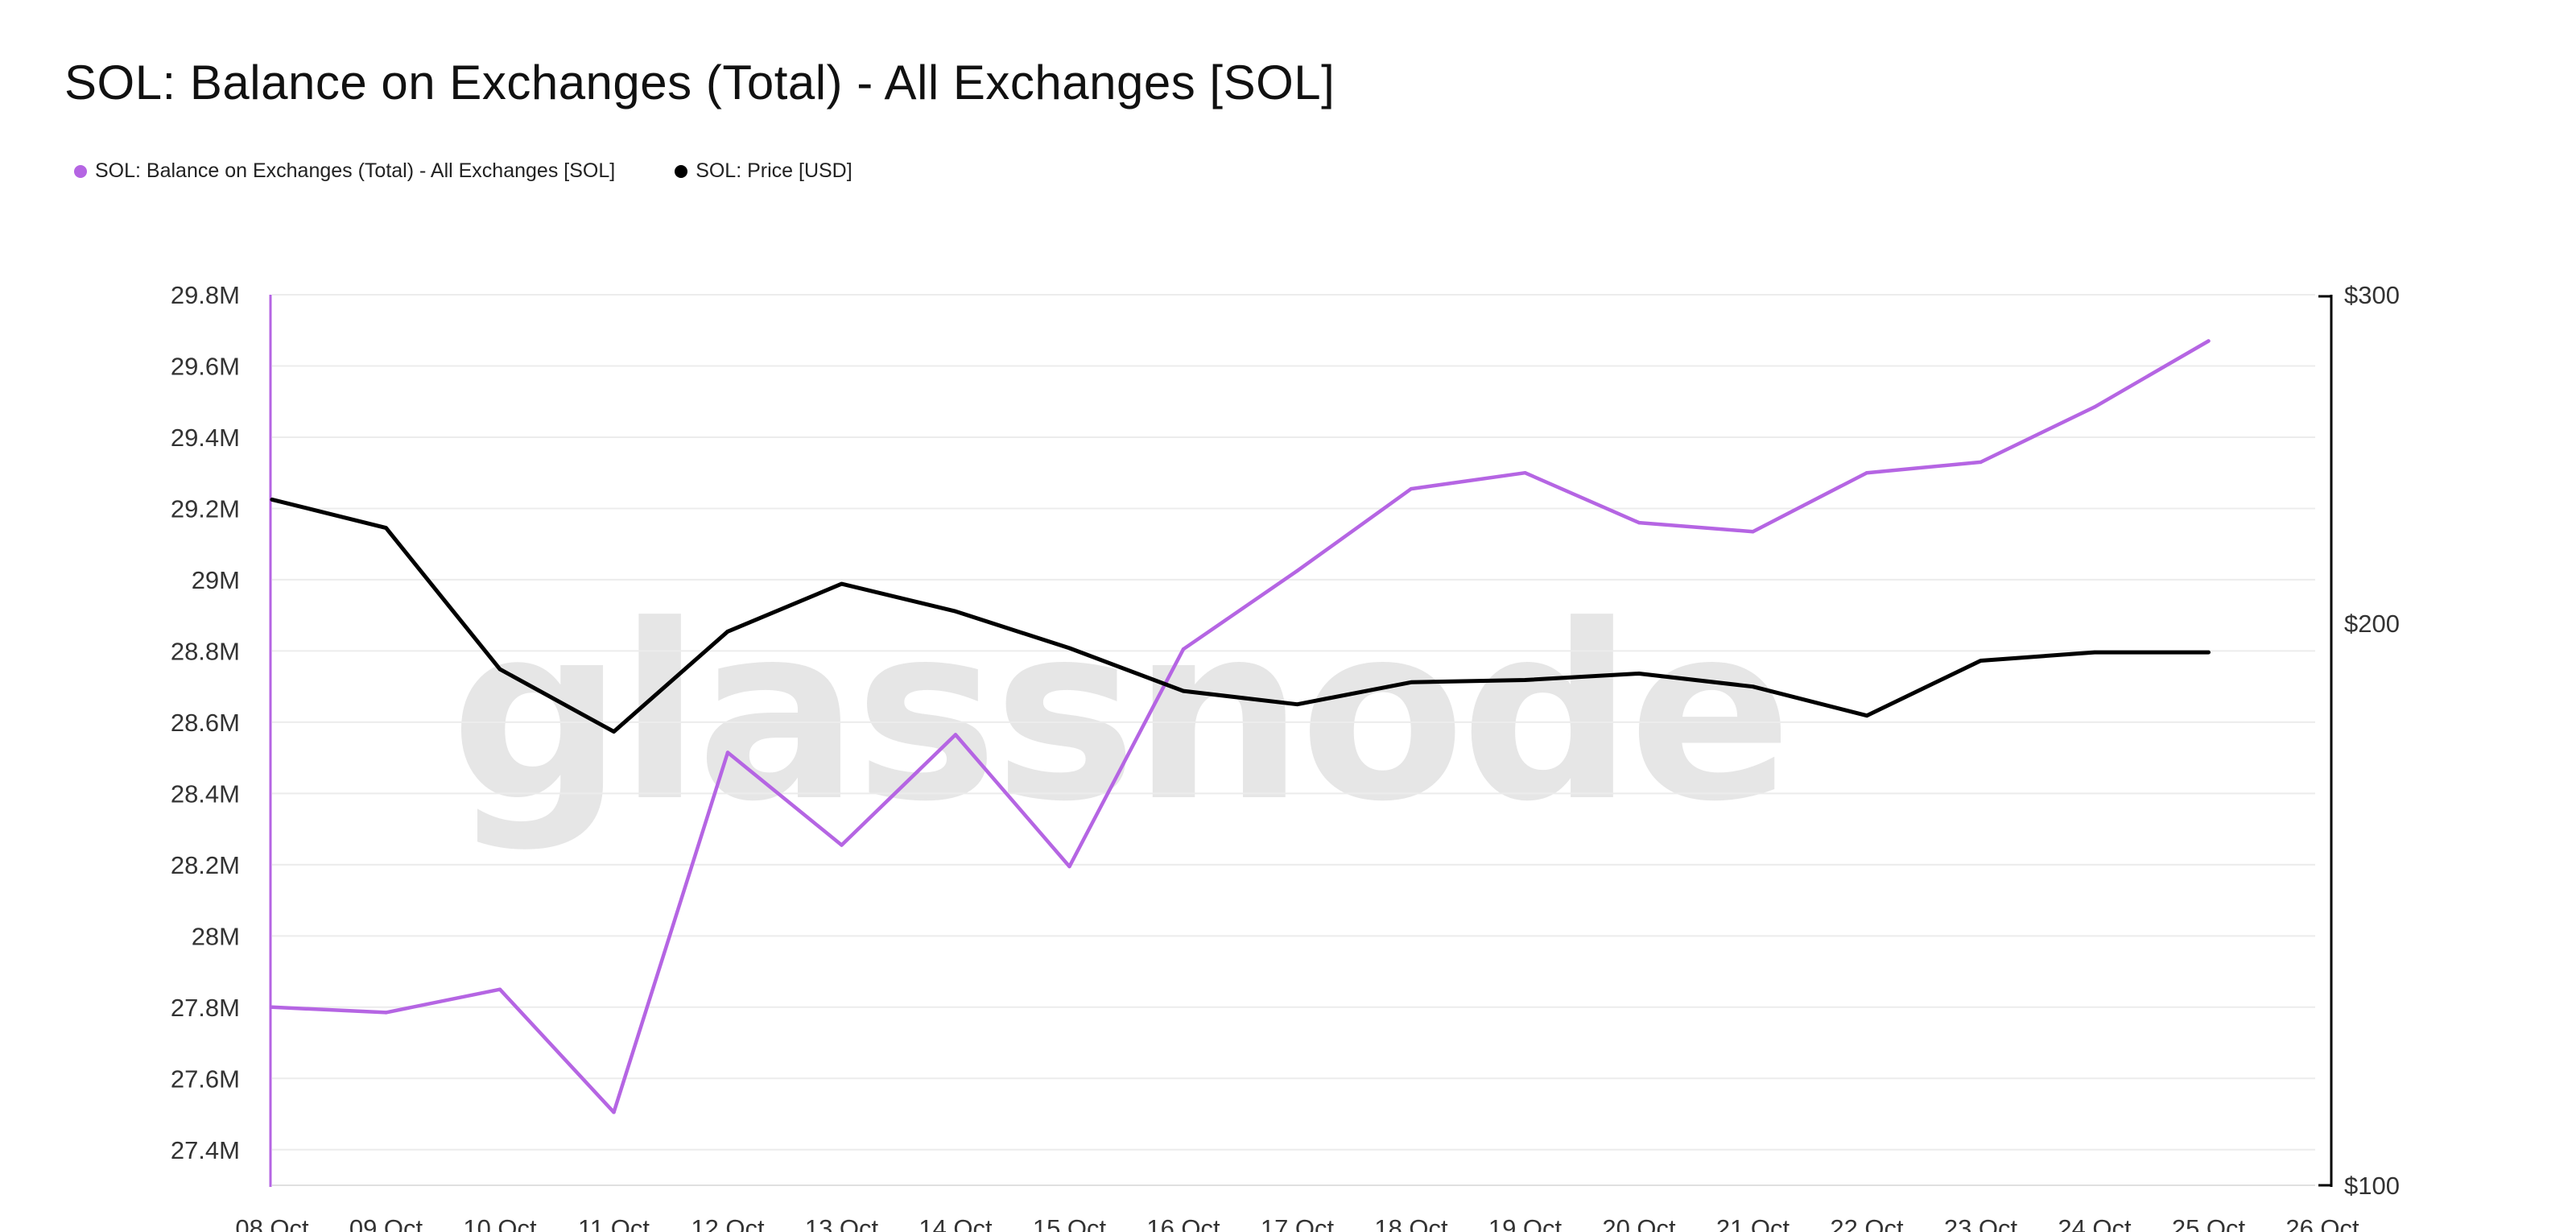  I want to click on y-left-tick-label: 29.6M, so click(205, 366).